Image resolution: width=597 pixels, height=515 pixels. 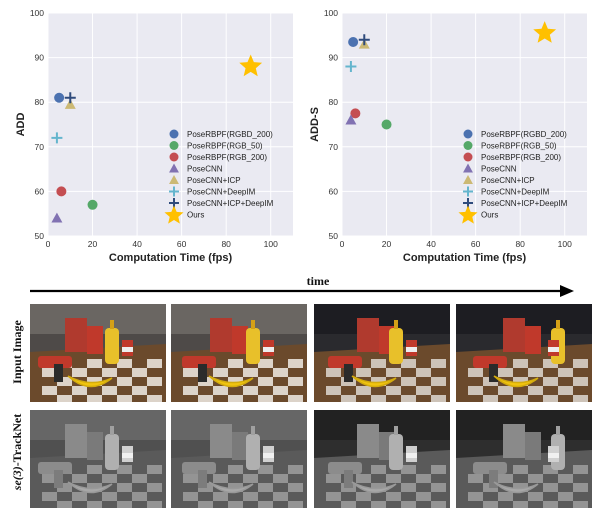 What do you see at coordinates (21, 125) in the screenshot?
I see `y-axis-label: ADD` at bounding box center [21, 125].